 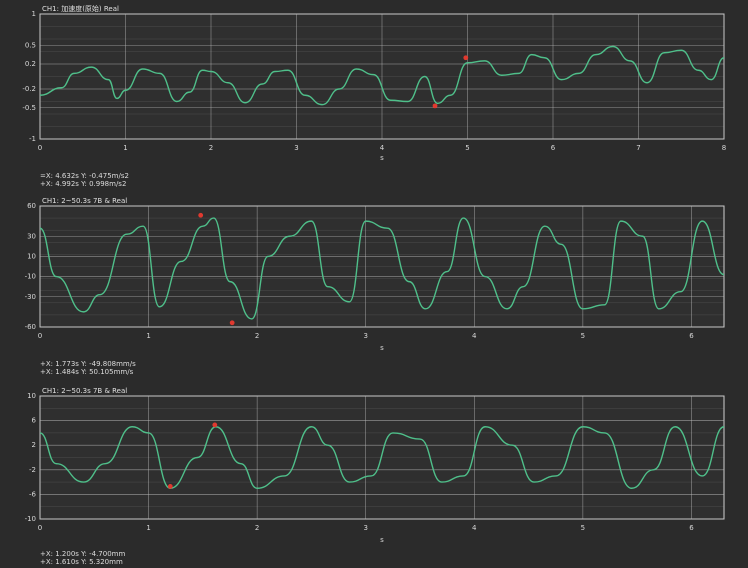 I want to click on y-tick-label: 30, so click(x=31, y=236).